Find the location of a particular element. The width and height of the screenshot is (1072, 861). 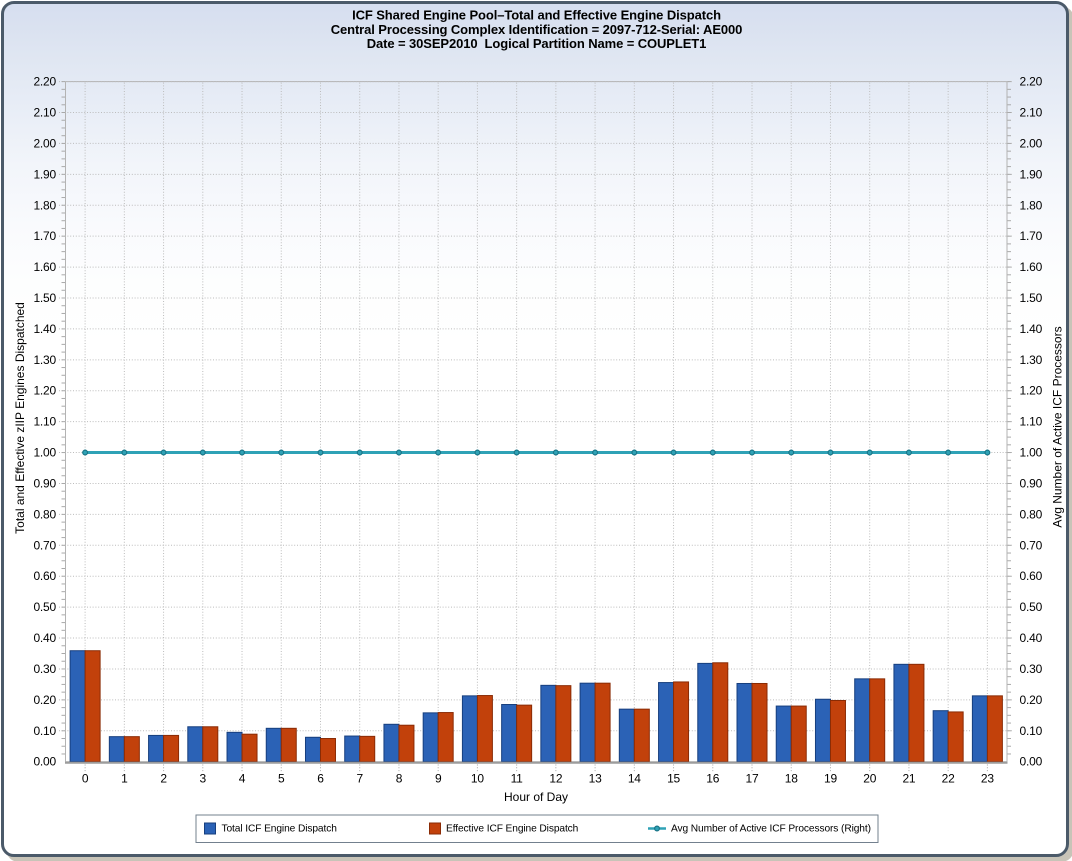

svg-text: 10 is located at coordinates (477, 779).